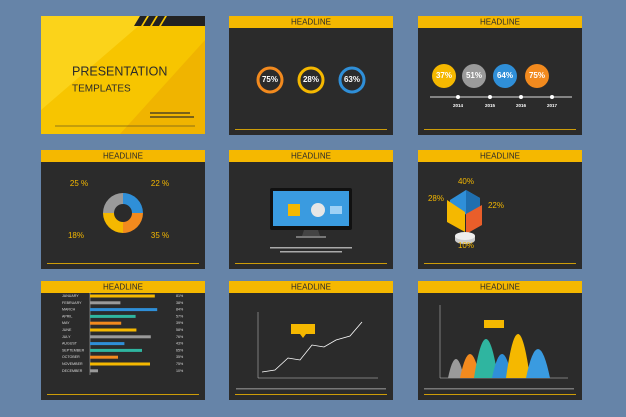 The height and width of the screenshot is (417, 626). I want to click on month-label: MARCH, so click(69, 310).